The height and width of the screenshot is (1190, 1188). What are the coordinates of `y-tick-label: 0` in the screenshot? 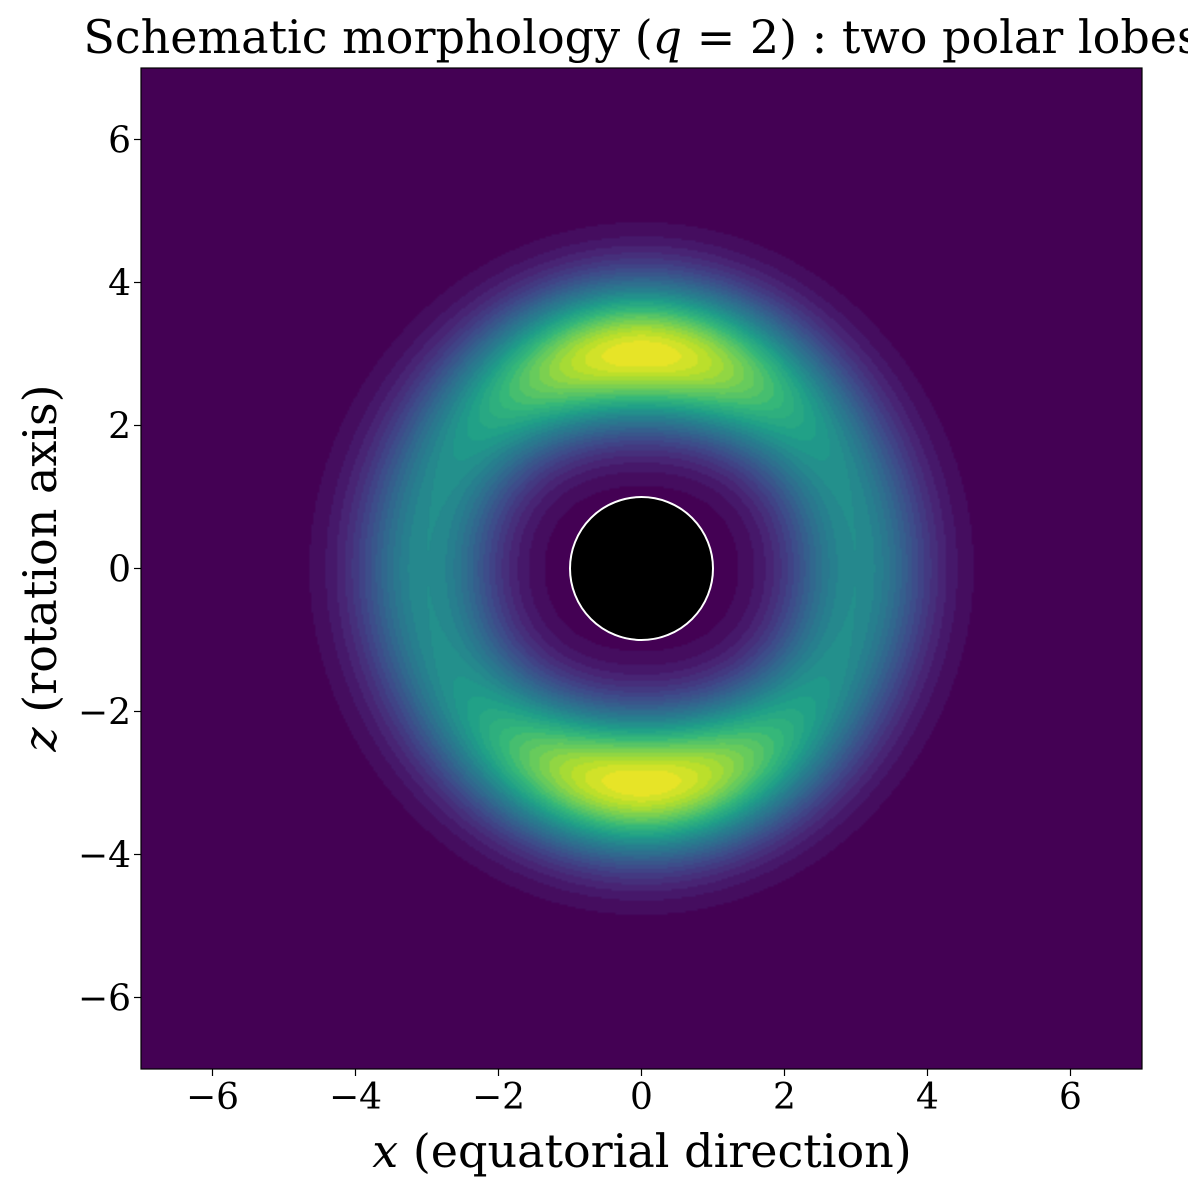 It's located at (119, 570).